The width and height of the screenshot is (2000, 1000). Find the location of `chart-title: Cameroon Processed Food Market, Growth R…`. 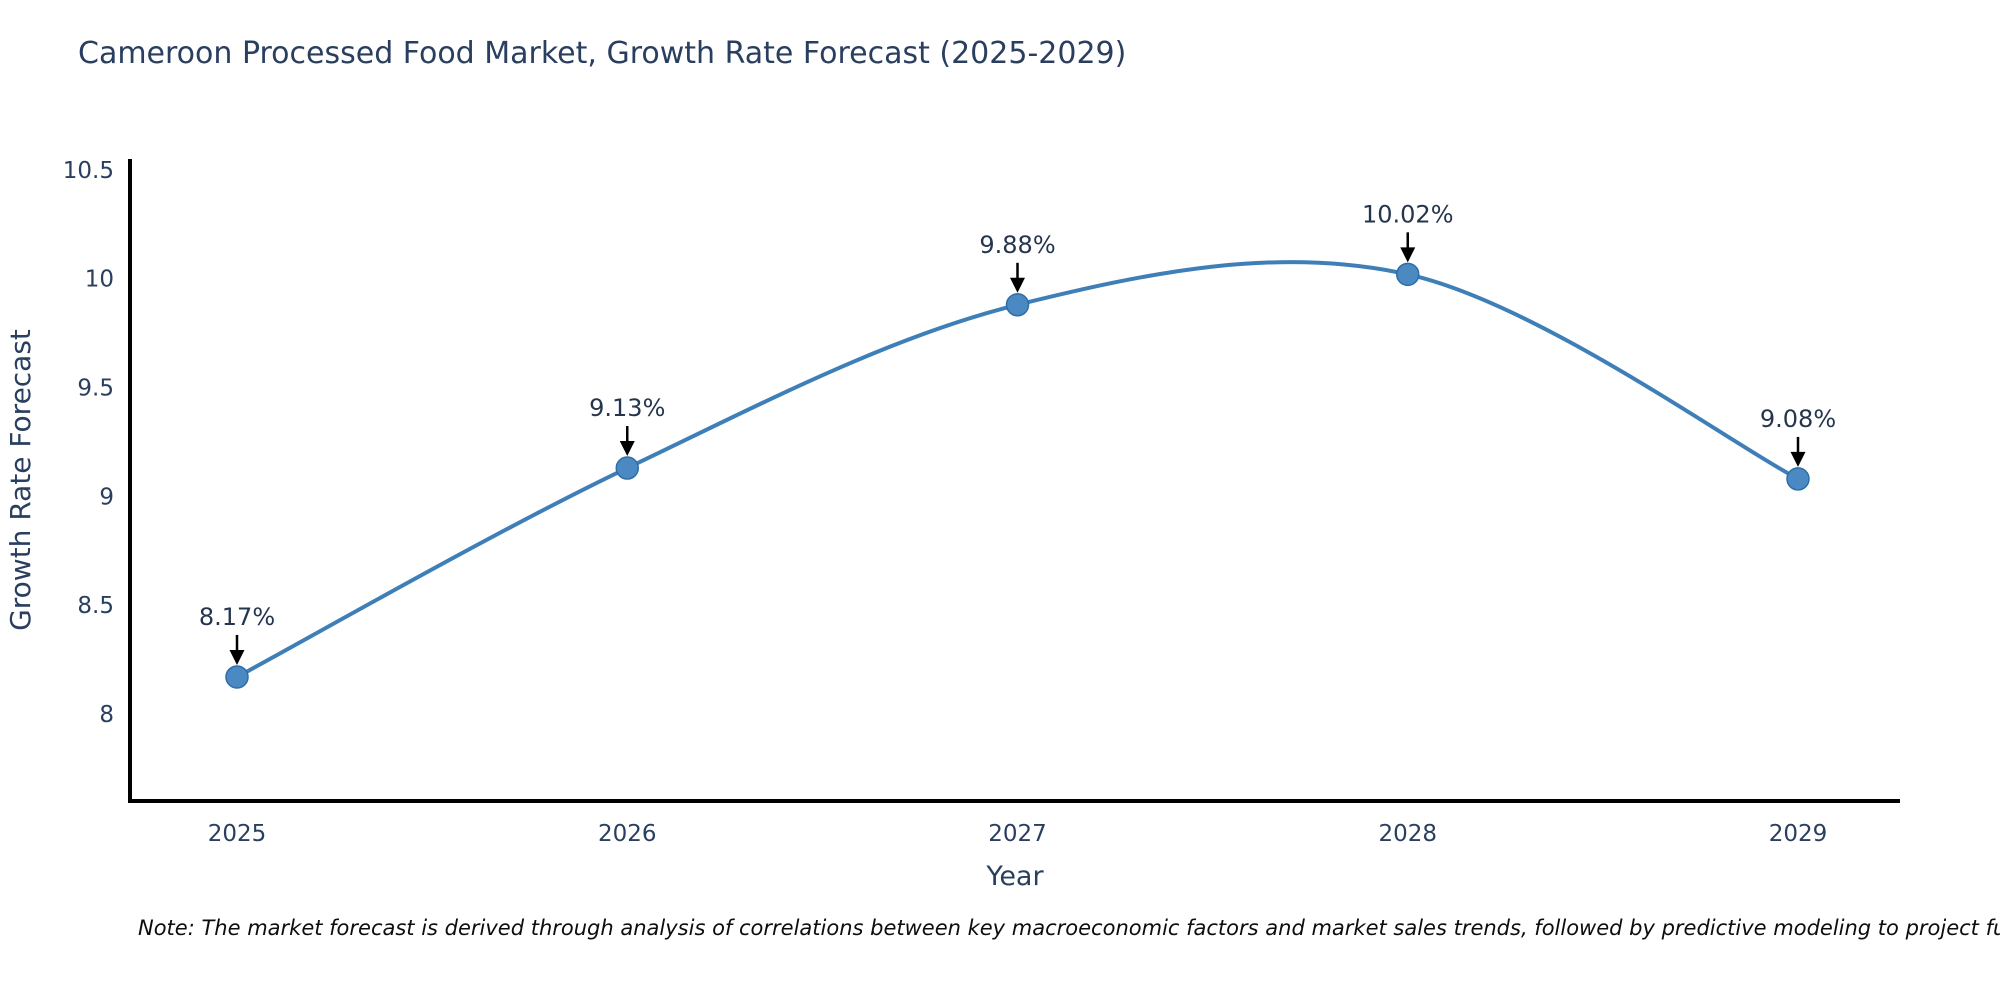

chart-title: Cameroon Processed Food Market, Growth R… is located at coordinates (602, 53).